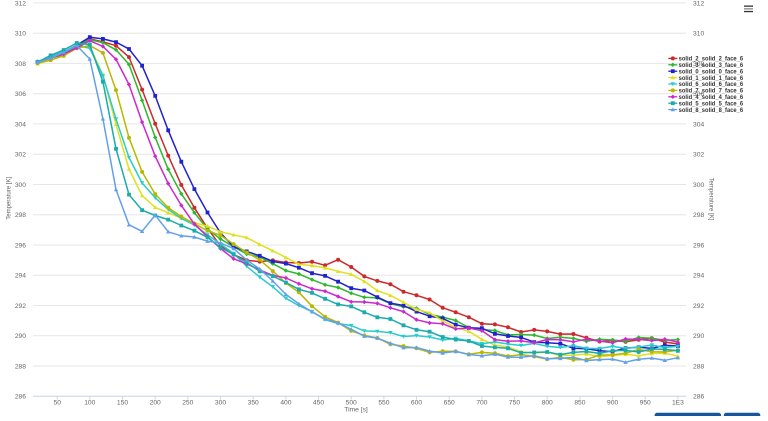 The image size is (768, 421). Describe the element at coordinates (89, 403) in the screenshot. I see `svg-text: 100` at that location.